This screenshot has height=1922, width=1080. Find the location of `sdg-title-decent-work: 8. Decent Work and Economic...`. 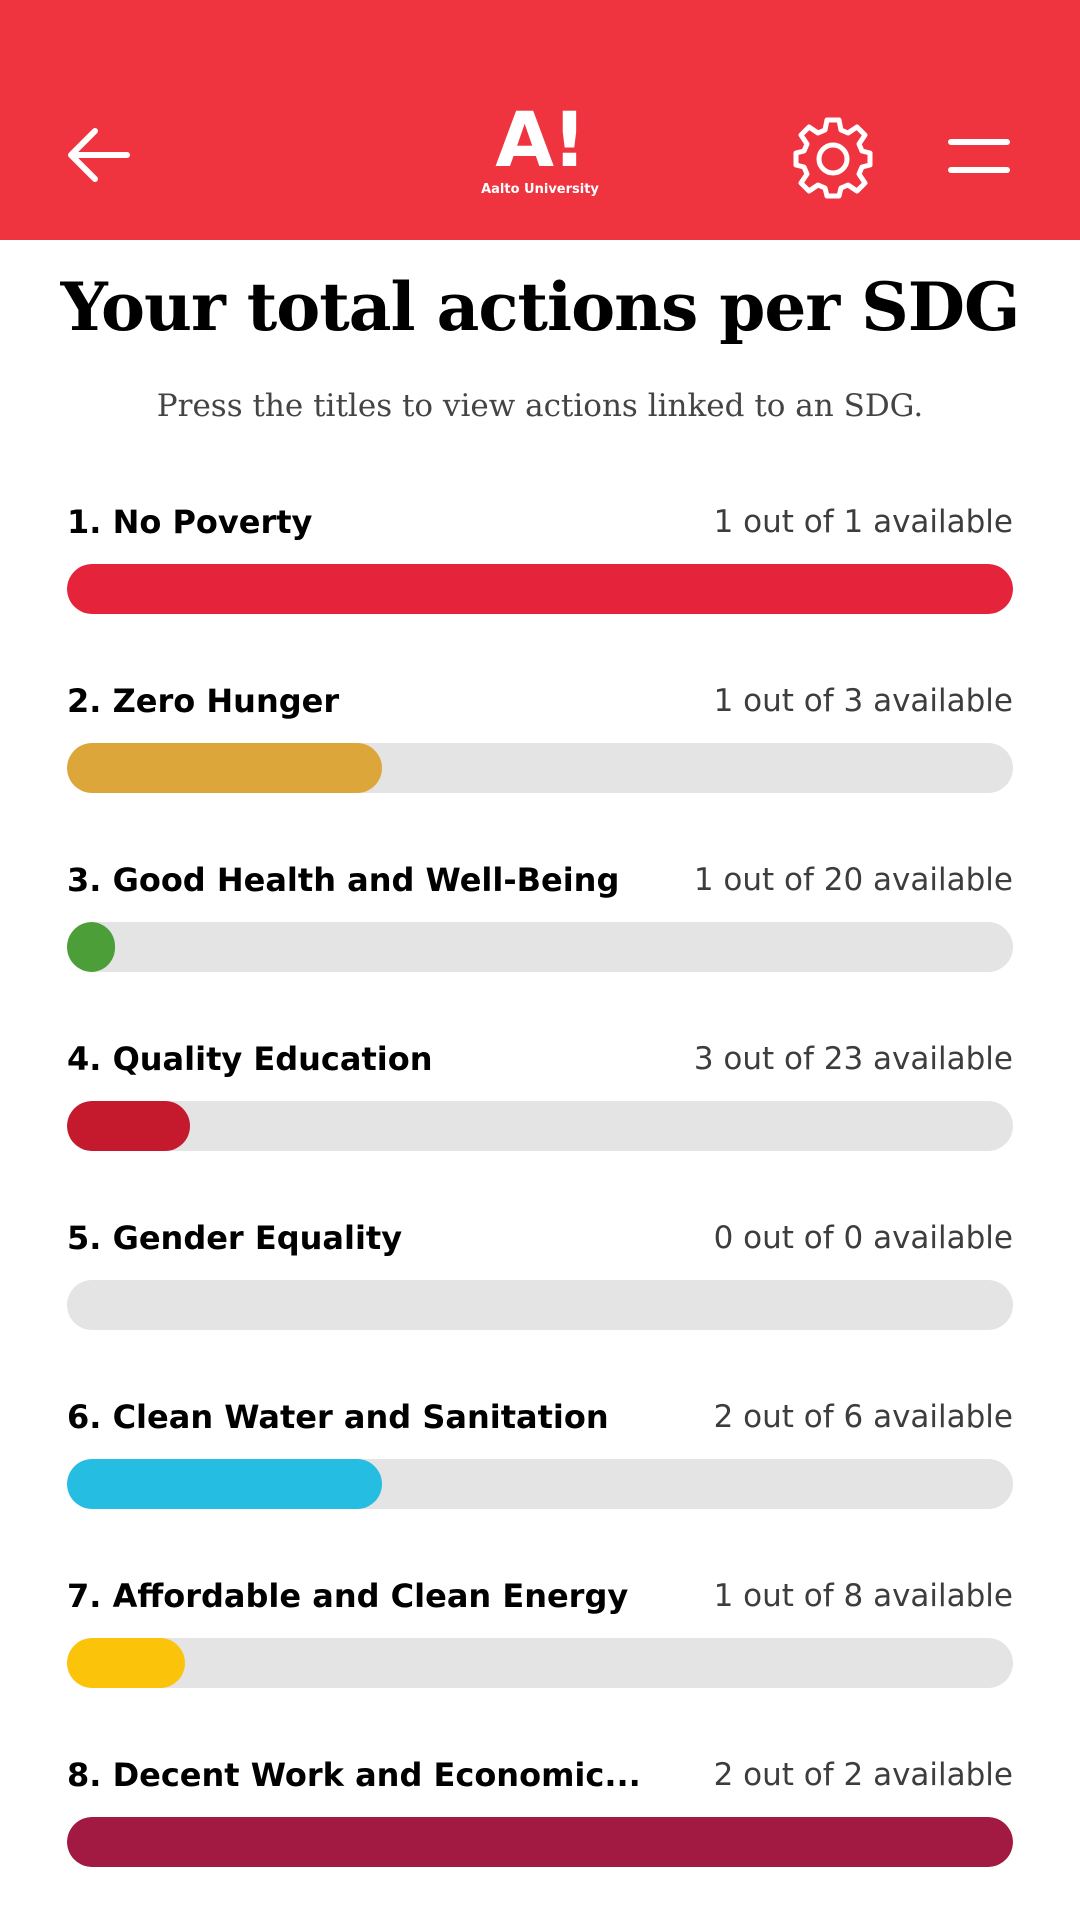

sdg-title-decent-work: 8. Decent Work and Economic... is located at coordinates (354, 1775).